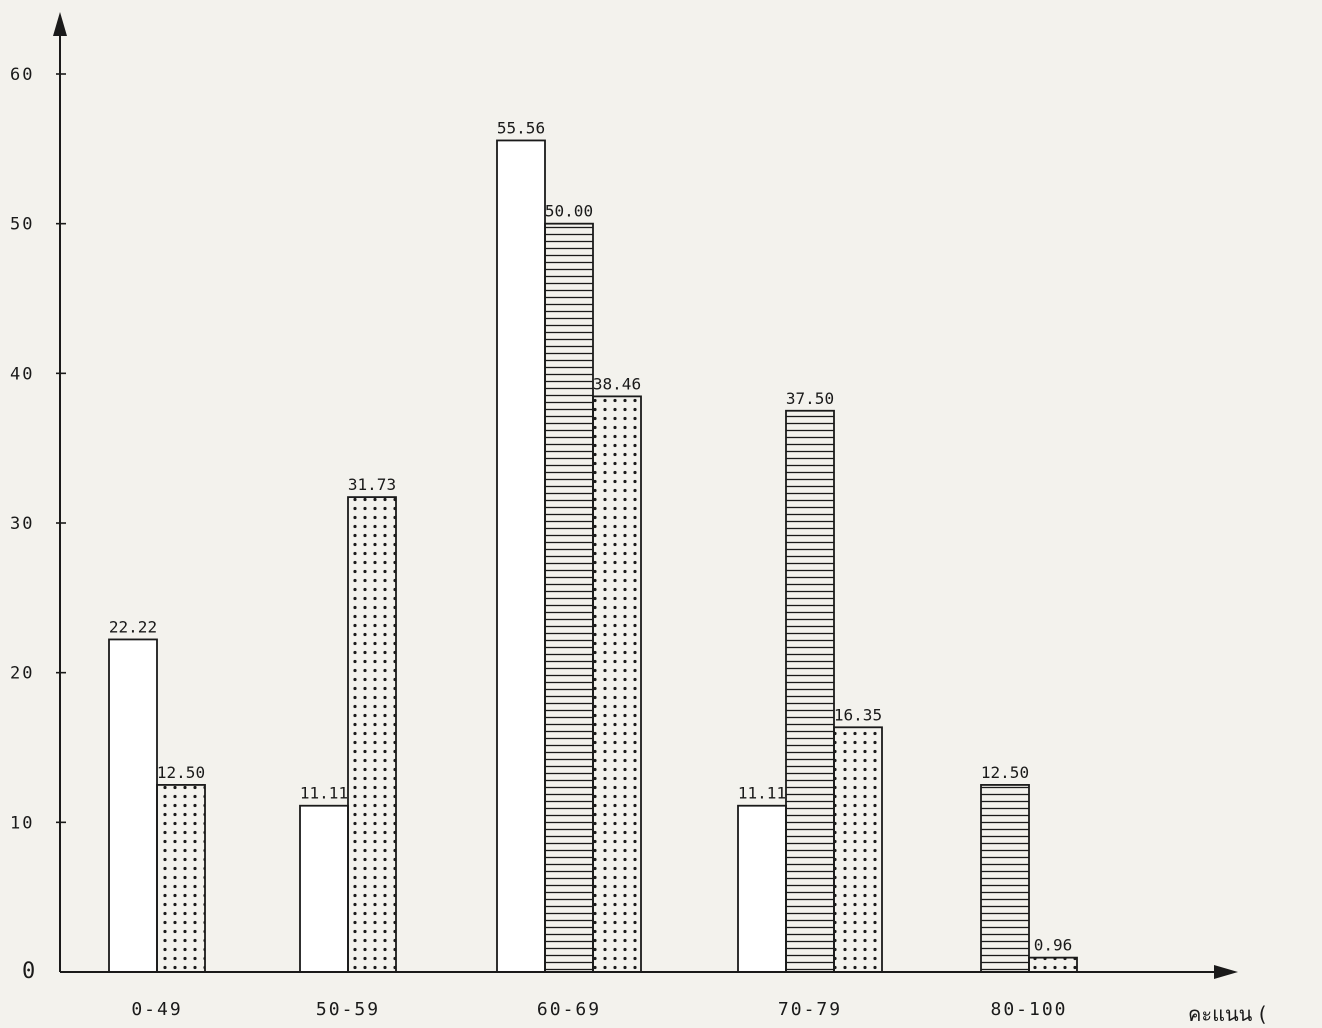 The height and width of the screenshot is (1028, 1322). What do you see at coordinates (569, 1009) in the screenshot?
I see `category-label: 60-69` at bounding box center [569, 1009].